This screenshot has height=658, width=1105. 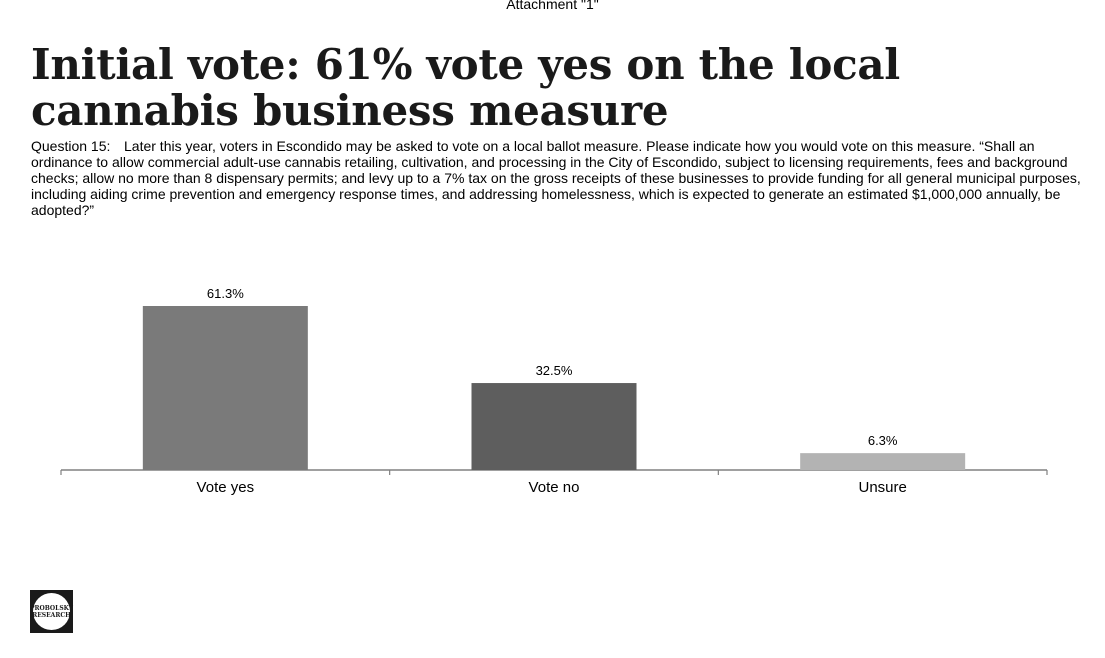 I want to click on attachment-label: Attachment "1", so click(x=552, y=6).